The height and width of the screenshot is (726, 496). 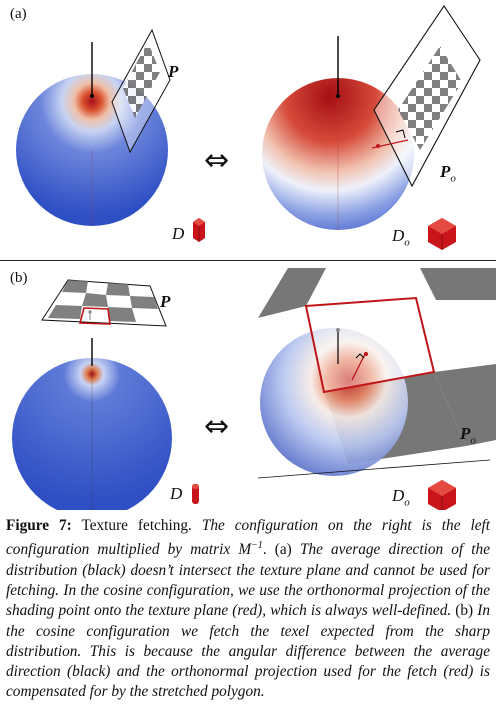 I want to click on panel-b-right-orthonormal-projection, so click(x=359, y=366).